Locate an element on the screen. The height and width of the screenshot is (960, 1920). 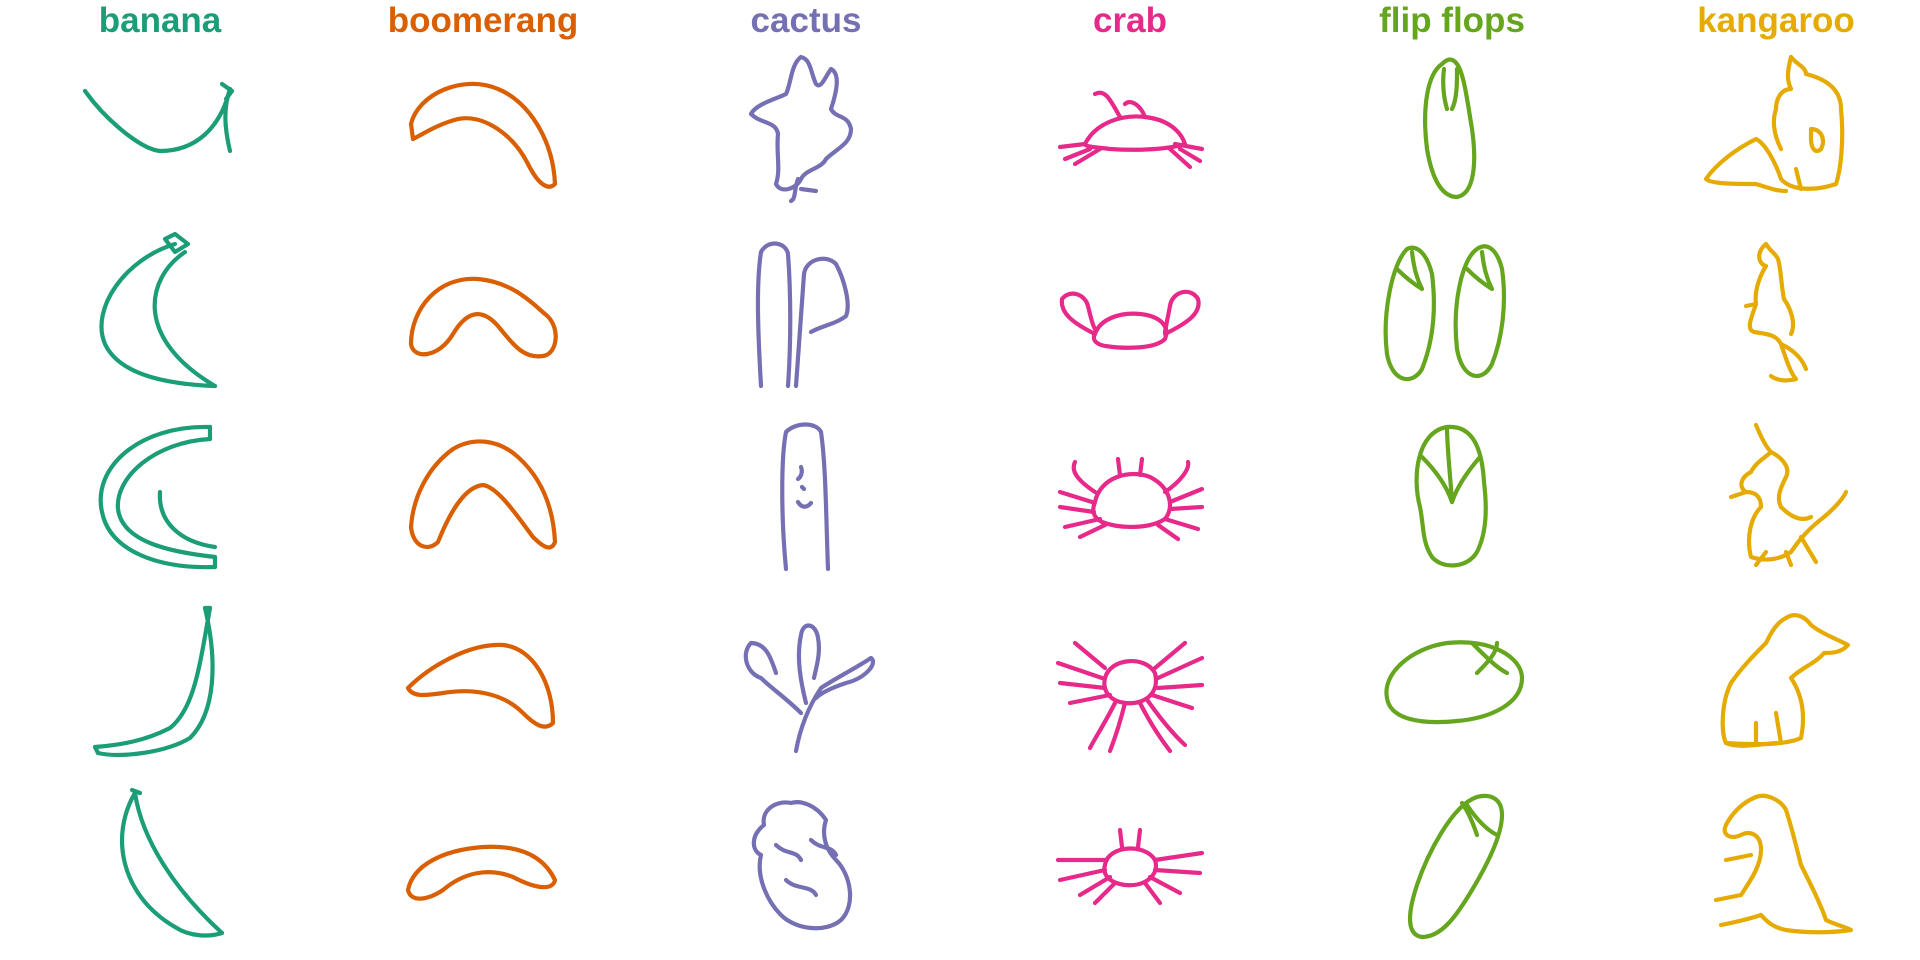
cactus-sketch-1-icon is located at coordinates (801, 129).